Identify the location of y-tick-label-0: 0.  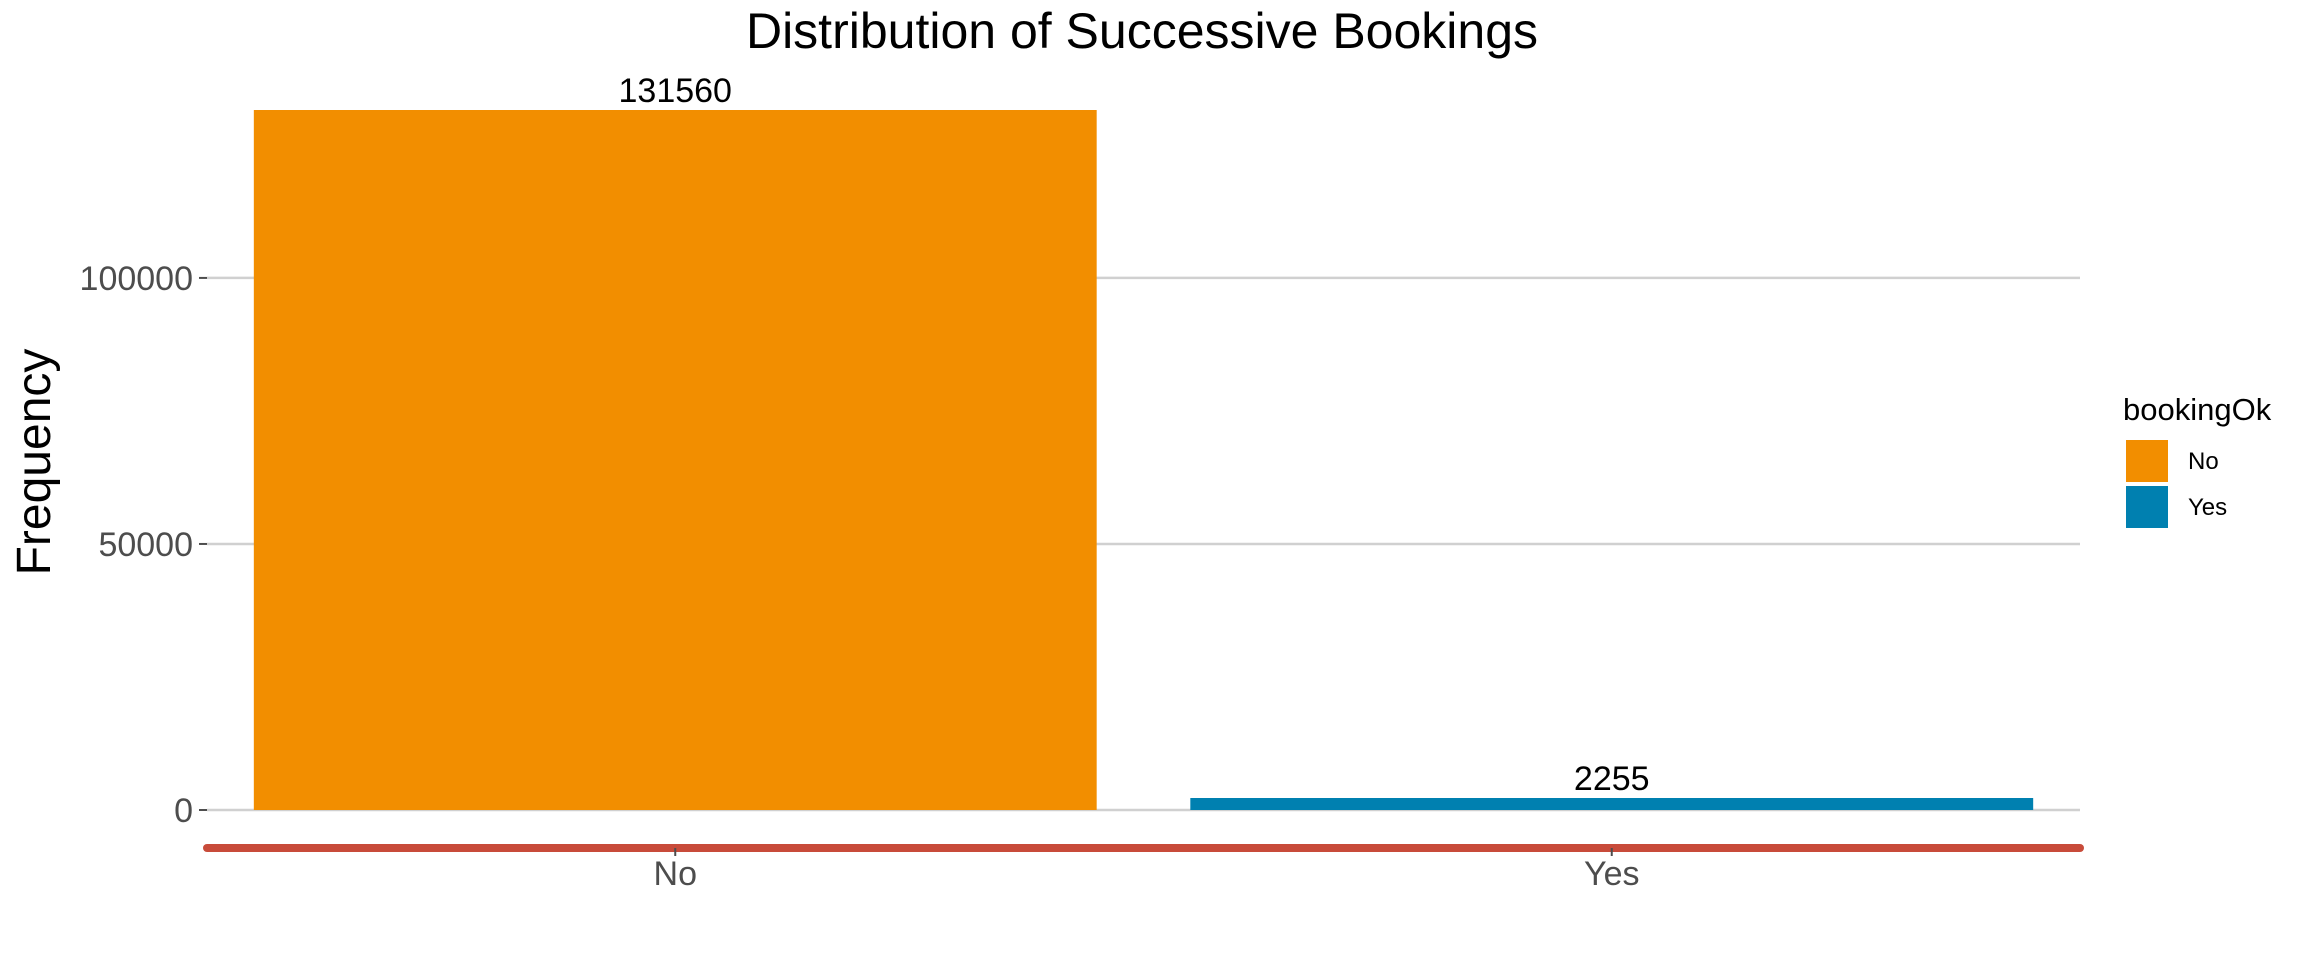
(183, 811).